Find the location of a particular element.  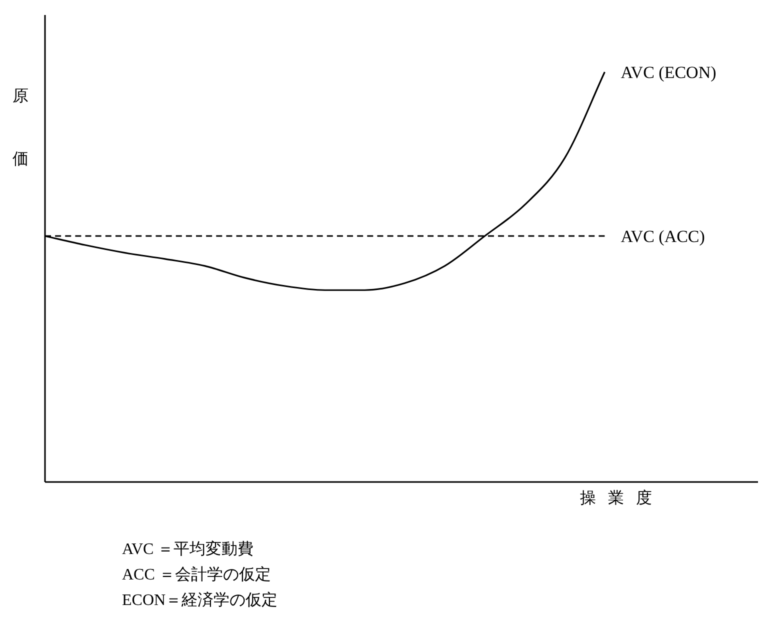

annotation: AVC ＝平均変動費 is located at coordinates (188, 549).